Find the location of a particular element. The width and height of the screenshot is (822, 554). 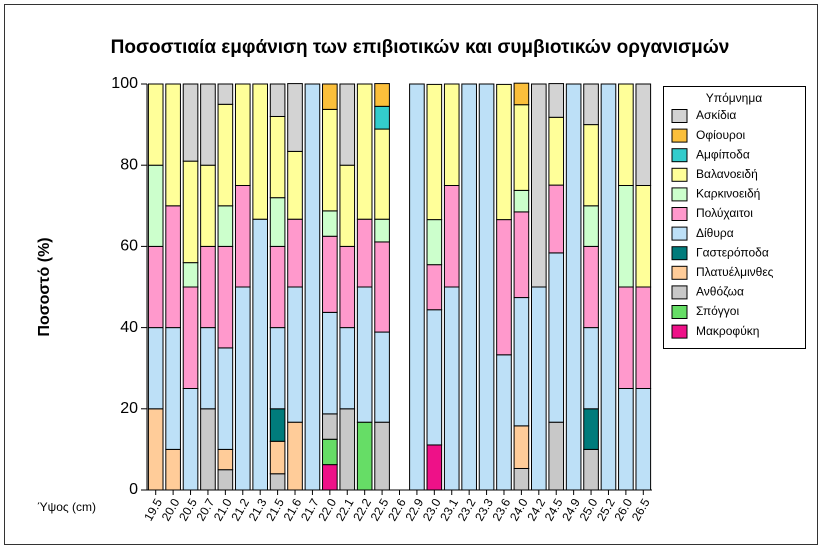

legend-label: Ανθόζωα is located at coordinates (720, 292).